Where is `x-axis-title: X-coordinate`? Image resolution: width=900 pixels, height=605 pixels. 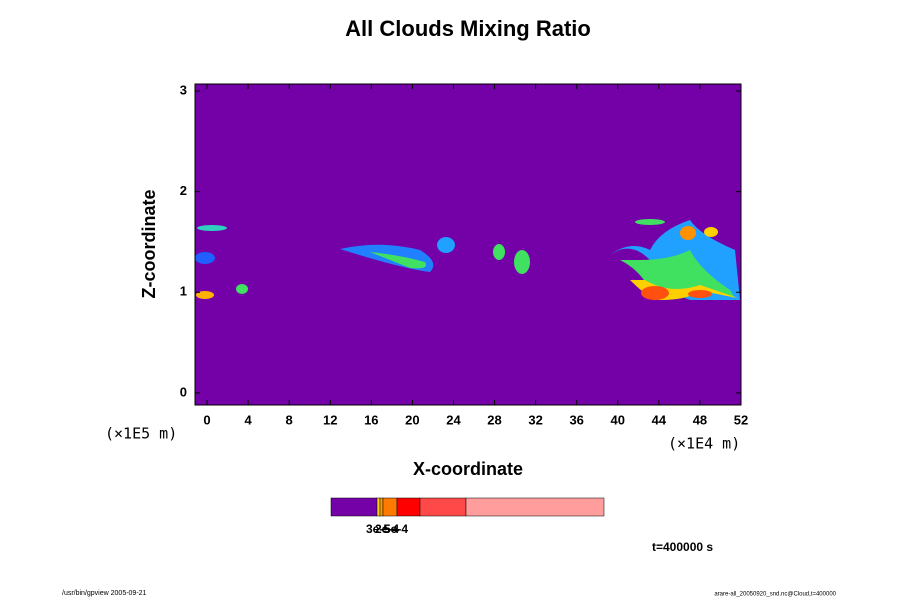 x-axis-title: X-coordinate is located at coordinates (468, 469).